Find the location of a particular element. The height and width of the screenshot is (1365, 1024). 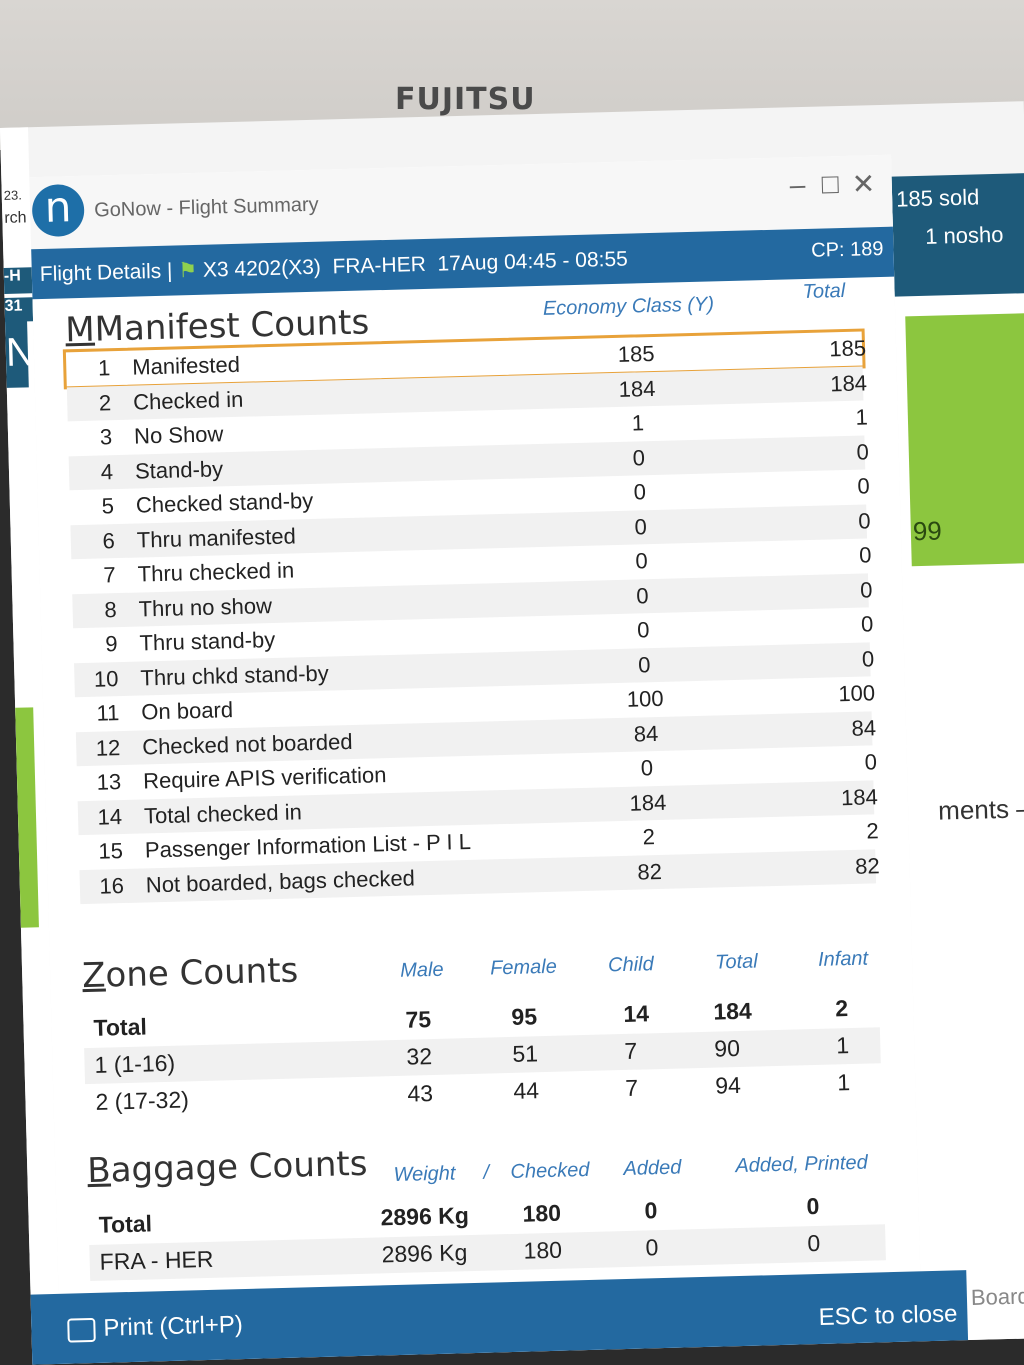

row-label: Manifested is located at coordinates (186, 365).